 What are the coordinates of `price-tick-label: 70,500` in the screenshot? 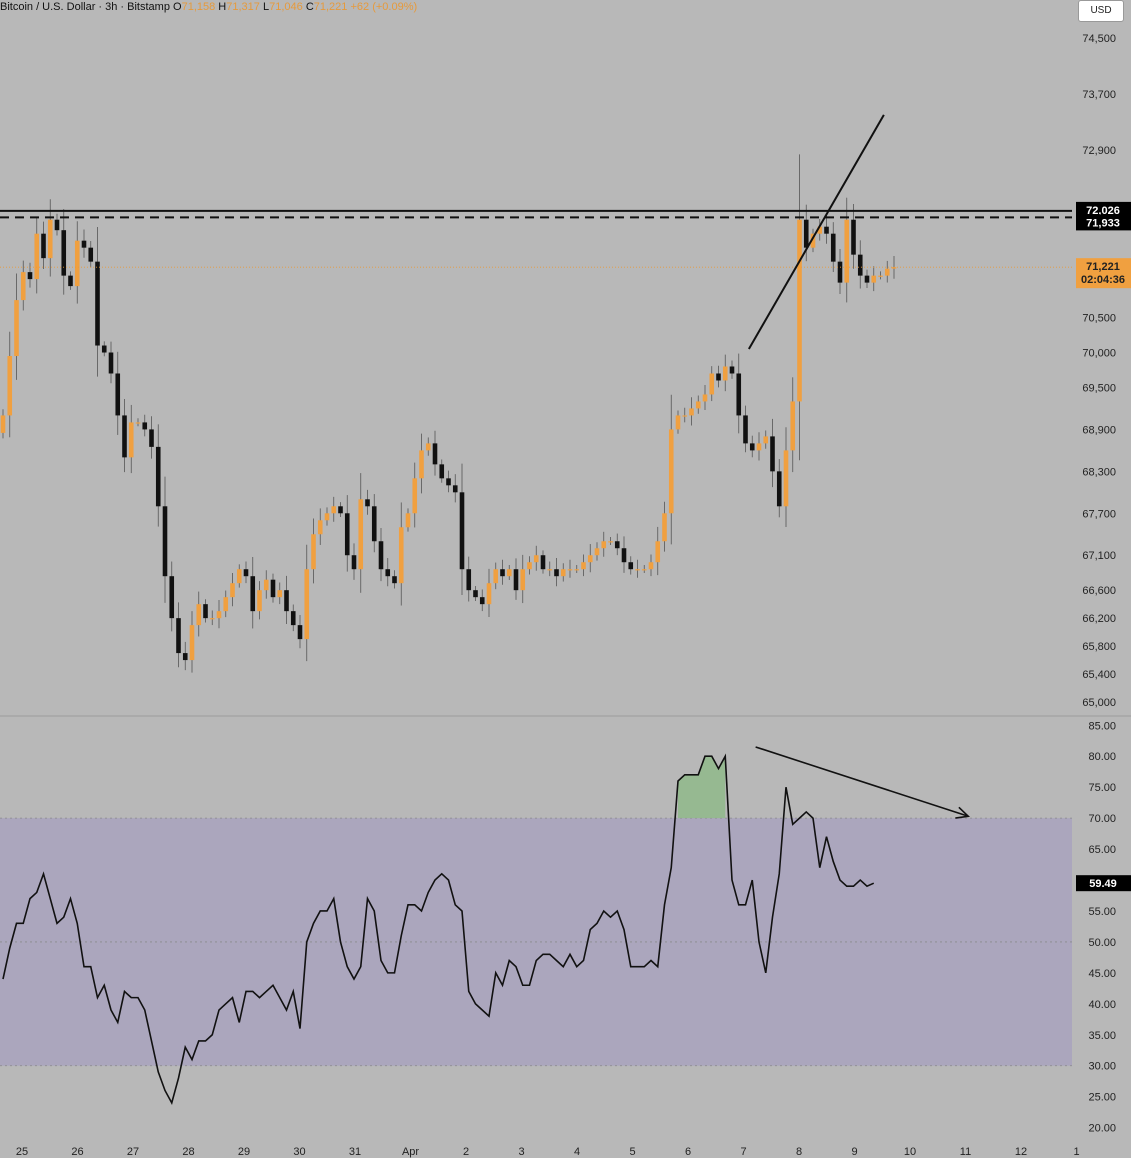 It's located at (1099, 319).